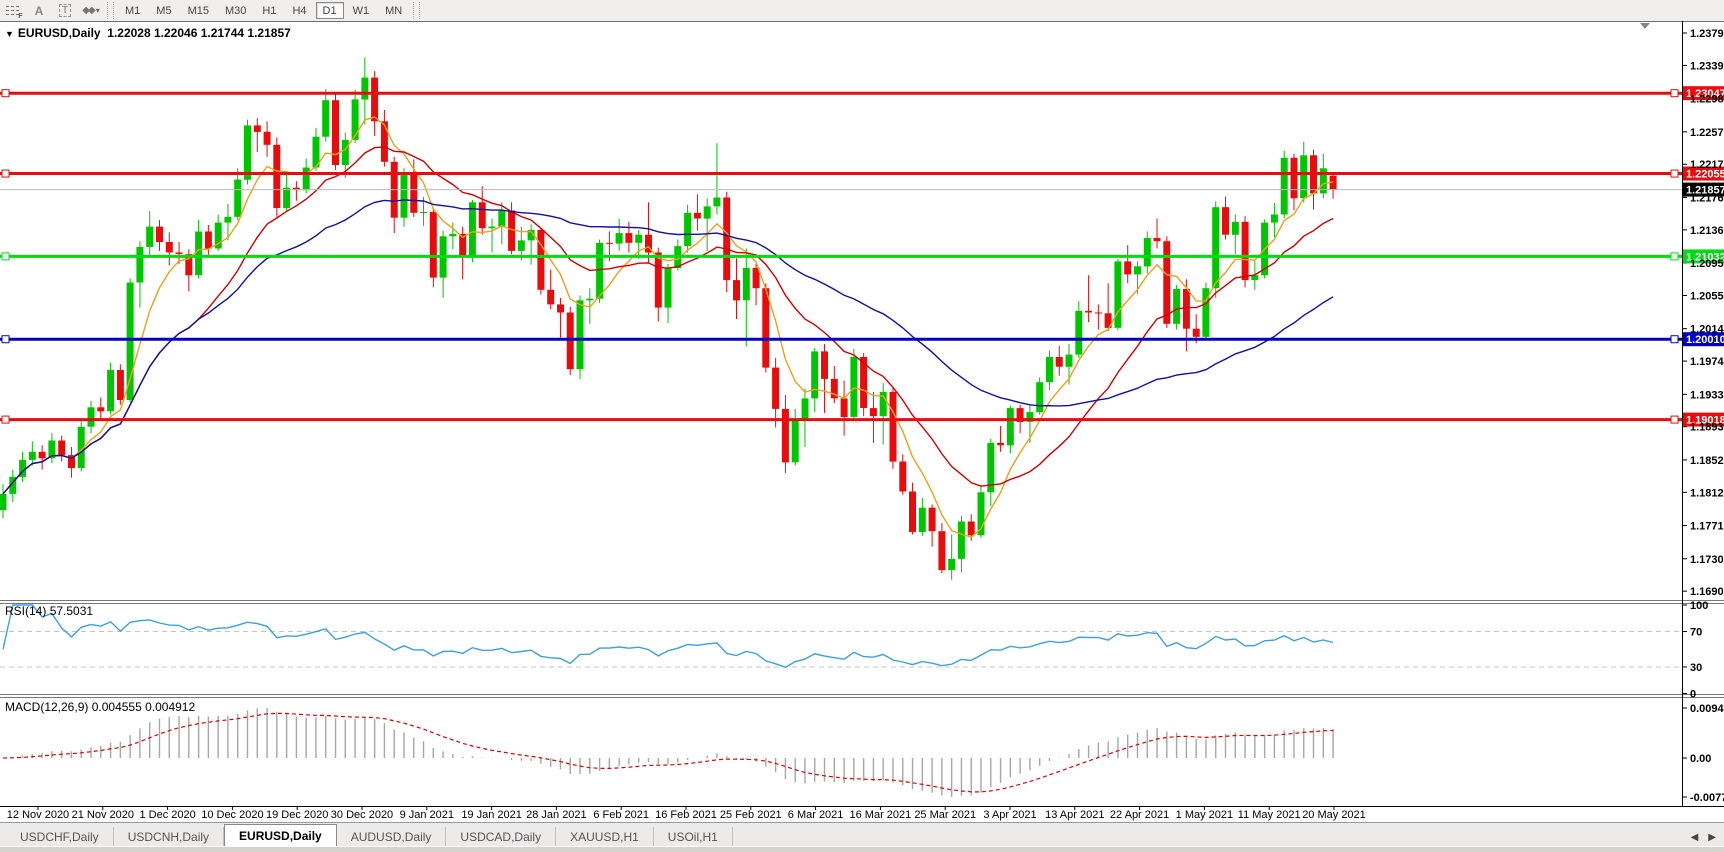 Image resolution: width=1724 pixels, height=852 pixels. Describe the element at coordinates (1334, 815) in the screenshot. I see `svg-text: 20 May 2021` at that location.